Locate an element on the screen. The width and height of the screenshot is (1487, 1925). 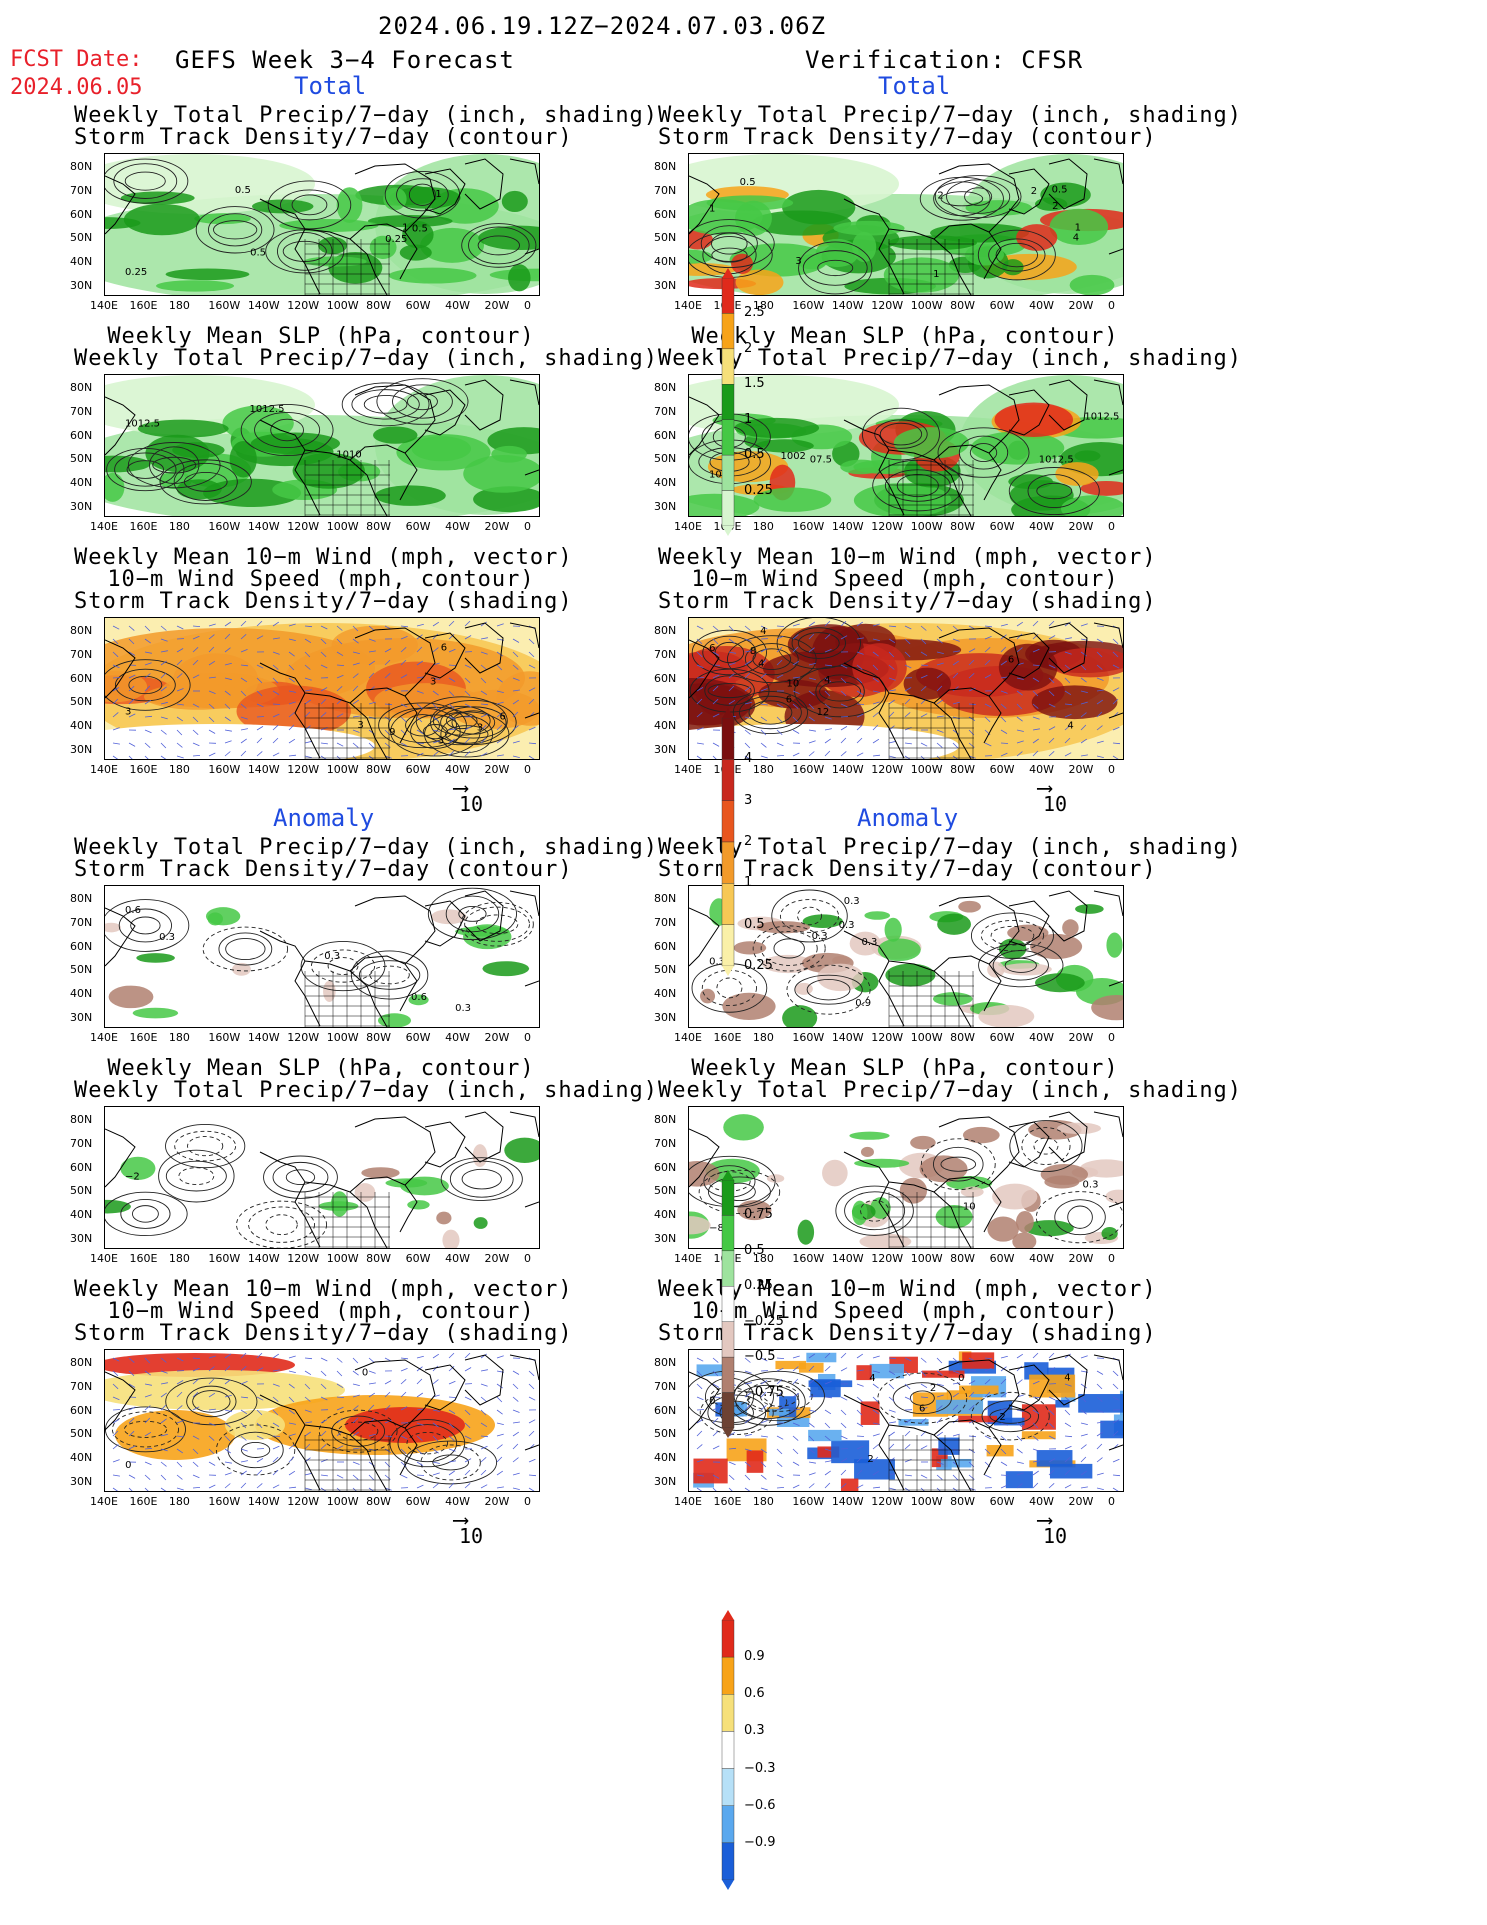
contour-label: 6 is located at coordinates (712, 648).